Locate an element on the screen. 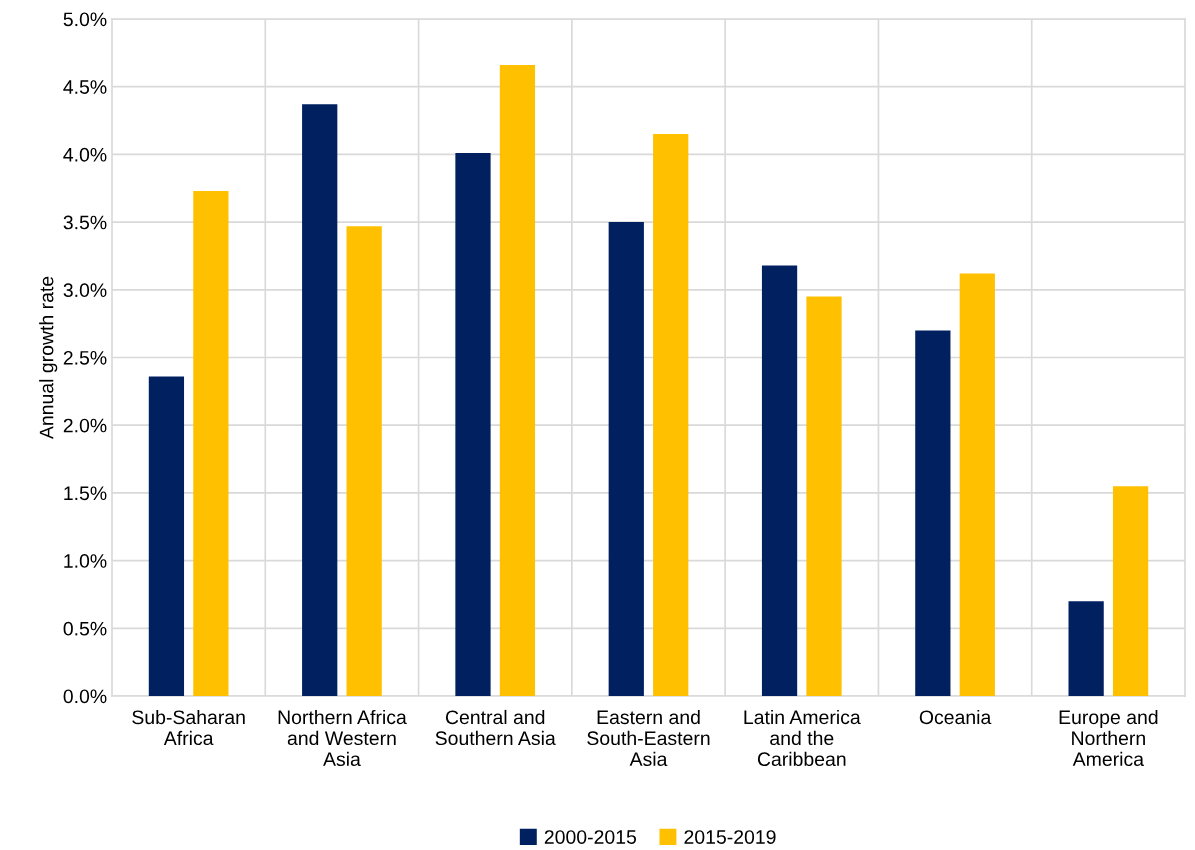 The height and width of the screenshot is (850, 1195). y-tick-label: 5.0% is located at coordinates (85, 19).